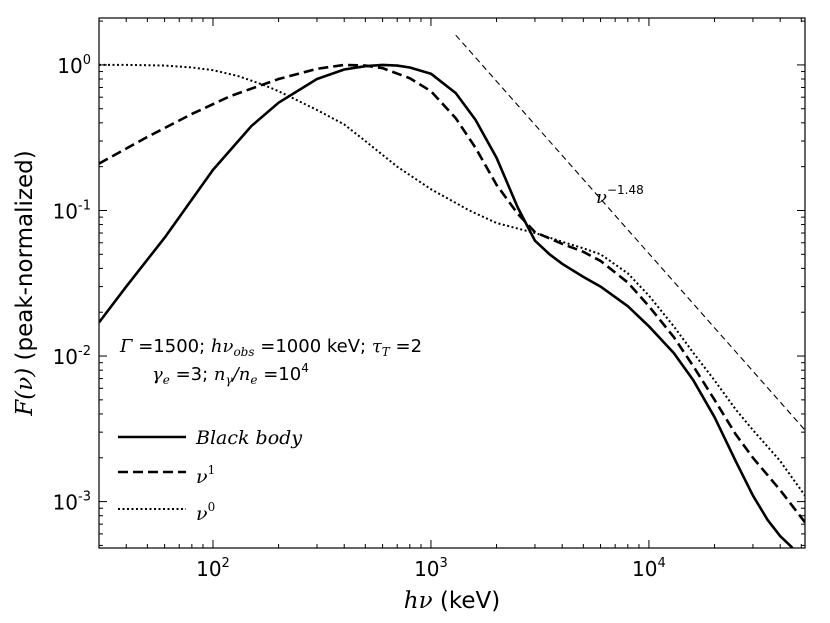 The width and height of the screenshot is (830, 623). Describe the element at coordinates (248, 438) in the screenshot. I see `legend-label-black-body: Black body` at that location.